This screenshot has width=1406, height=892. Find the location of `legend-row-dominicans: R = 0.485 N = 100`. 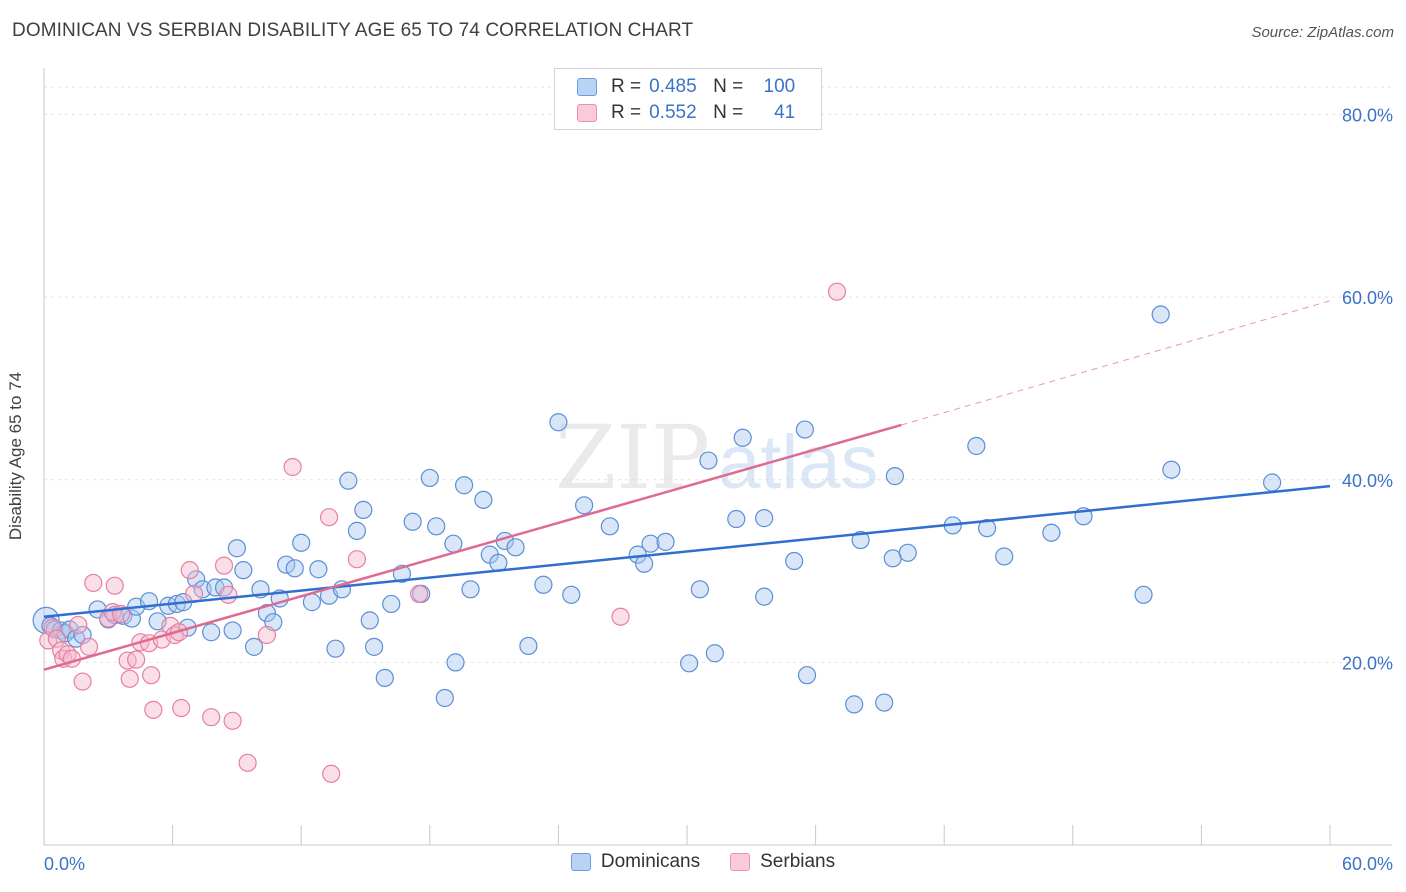

legend-row-dominicans: R = 0.485 N = 100 is located at coordinates (686, 87).